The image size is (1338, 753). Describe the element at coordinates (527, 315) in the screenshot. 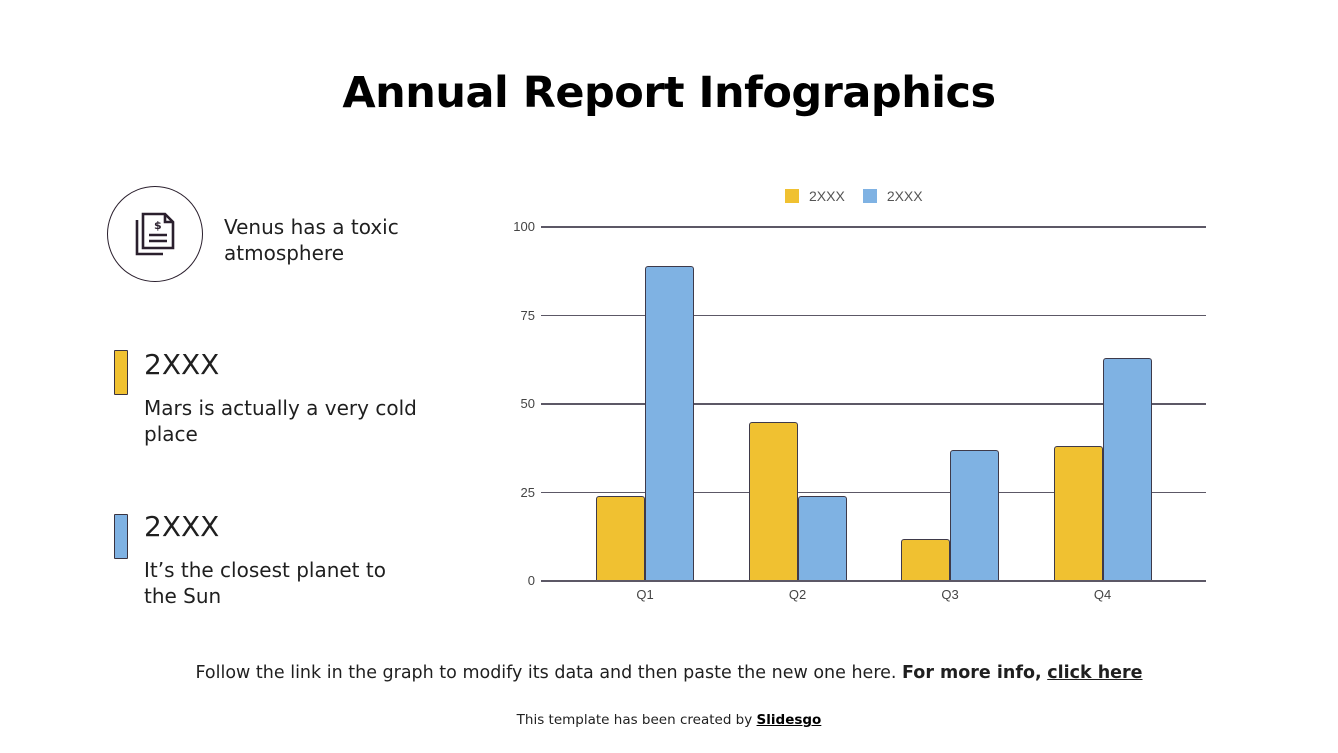

I see `y-tick-label: 75` at that location.